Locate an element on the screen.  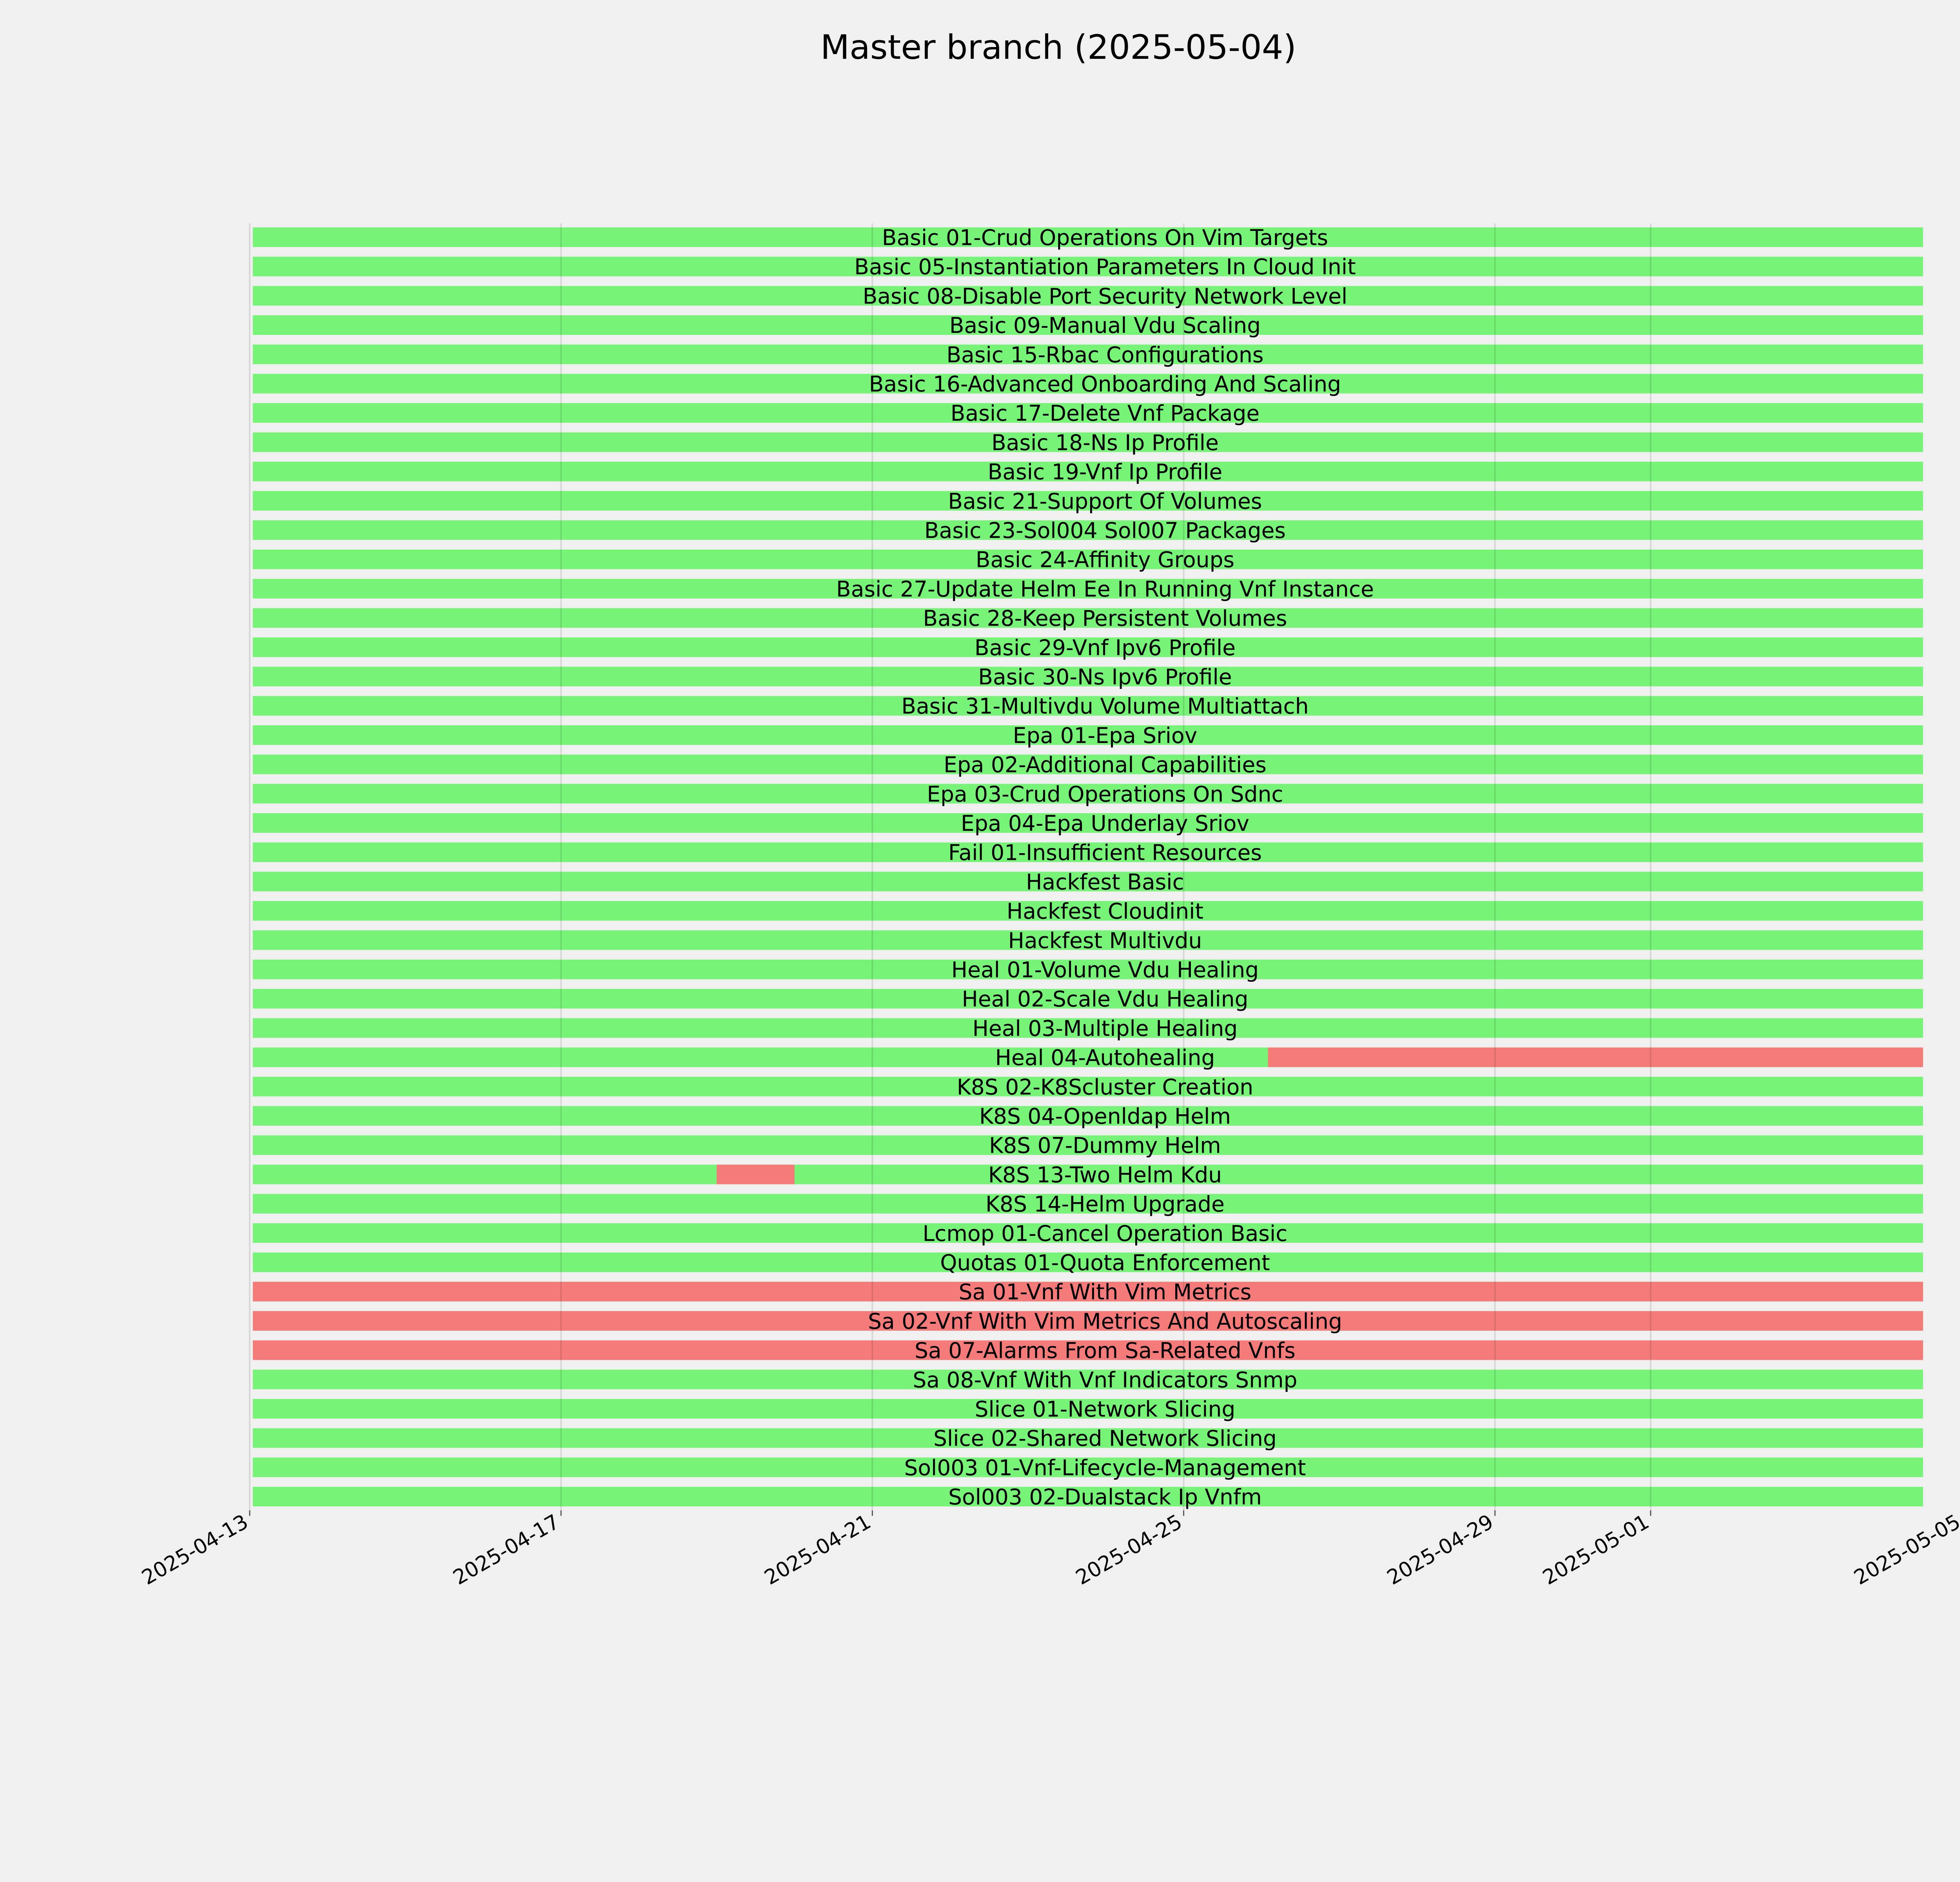
row-label: Basic 29-Vnf Ipv6 Profile is located at coordinates (1105, 647).